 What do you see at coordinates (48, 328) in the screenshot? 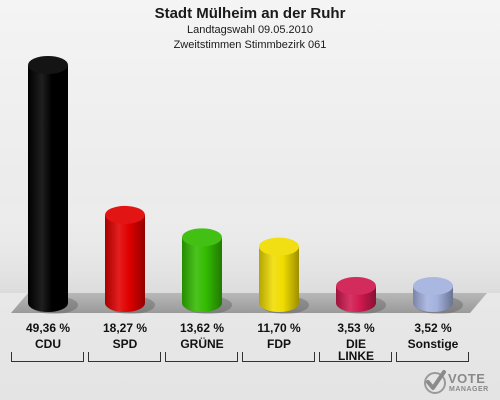
I see `value-label: 49,36 %` at bounding box center [48, 328].